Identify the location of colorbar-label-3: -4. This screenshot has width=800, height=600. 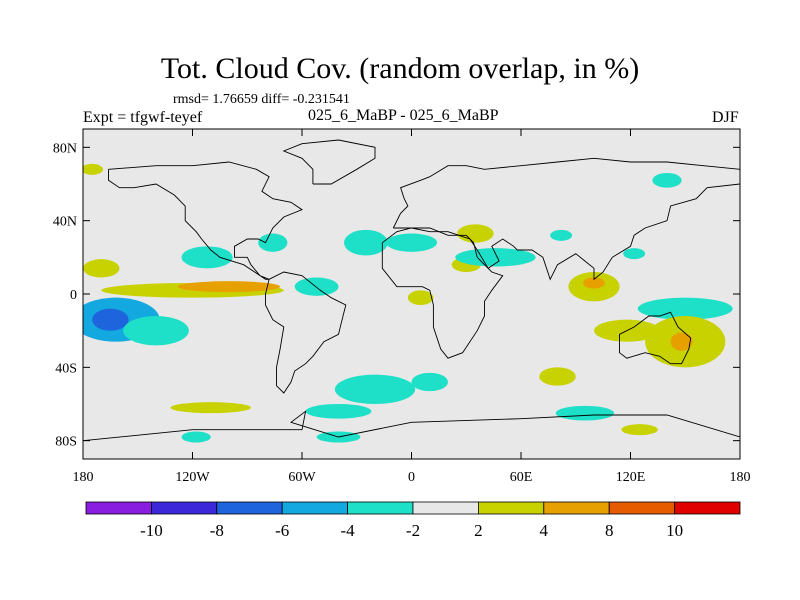
(348, 530).